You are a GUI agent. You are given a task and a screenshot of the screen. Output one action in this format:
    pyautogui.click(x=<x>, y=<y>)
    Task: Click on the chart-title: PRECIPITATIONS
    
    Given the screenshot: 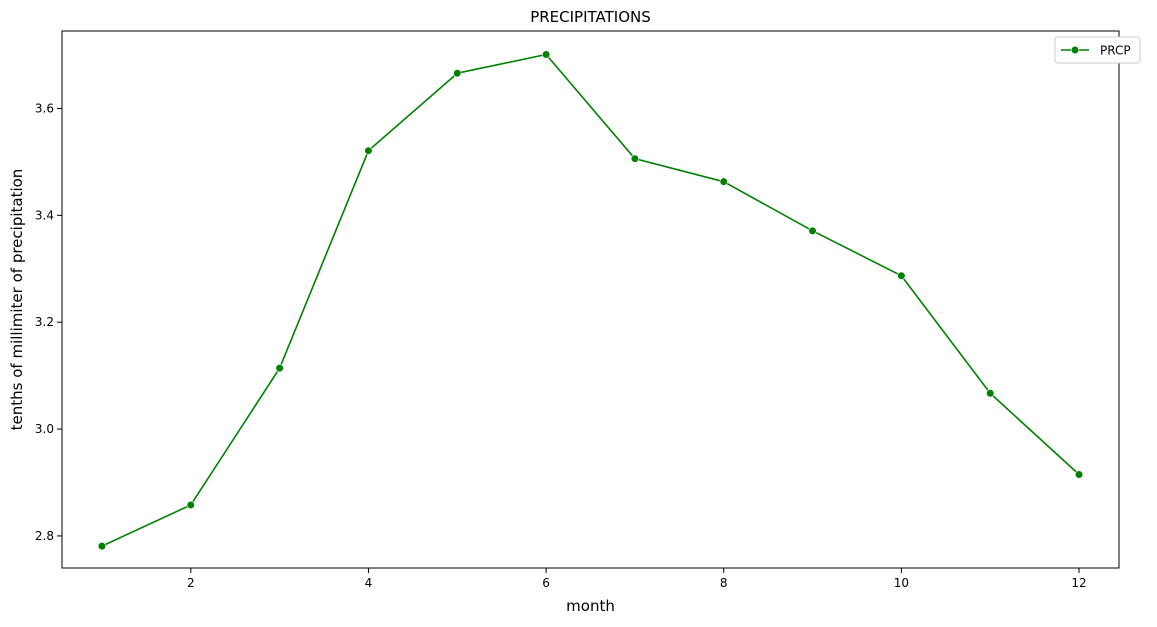 What is the action you would take?
    pyautogui.click(x=590, y=17)
    